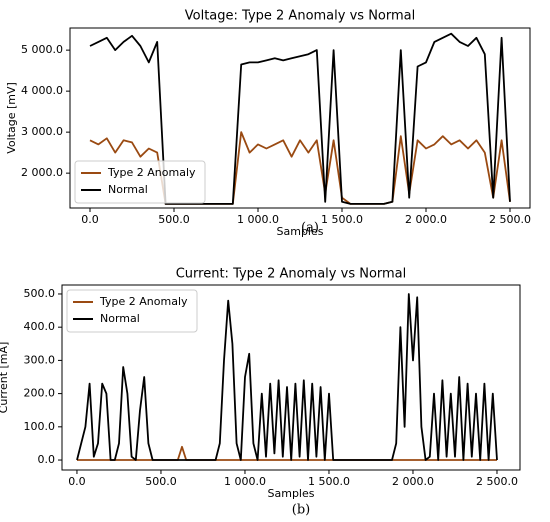 Image resolution: width=550 pixels, height=522 pixels. What do you see at coordinates (287, 453) in the screenshot?
I see `data-line` at bounding box center [287, 453].